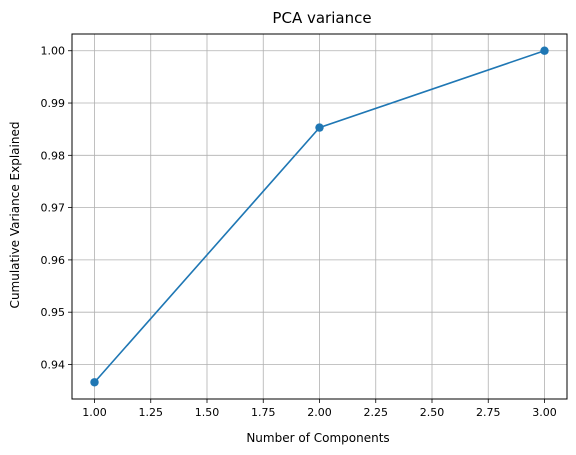 The image size is (576, 455). Describe the element at coordinates (207, 412) in the screenshot. I see `x-tick-label: 1.50` at that location.